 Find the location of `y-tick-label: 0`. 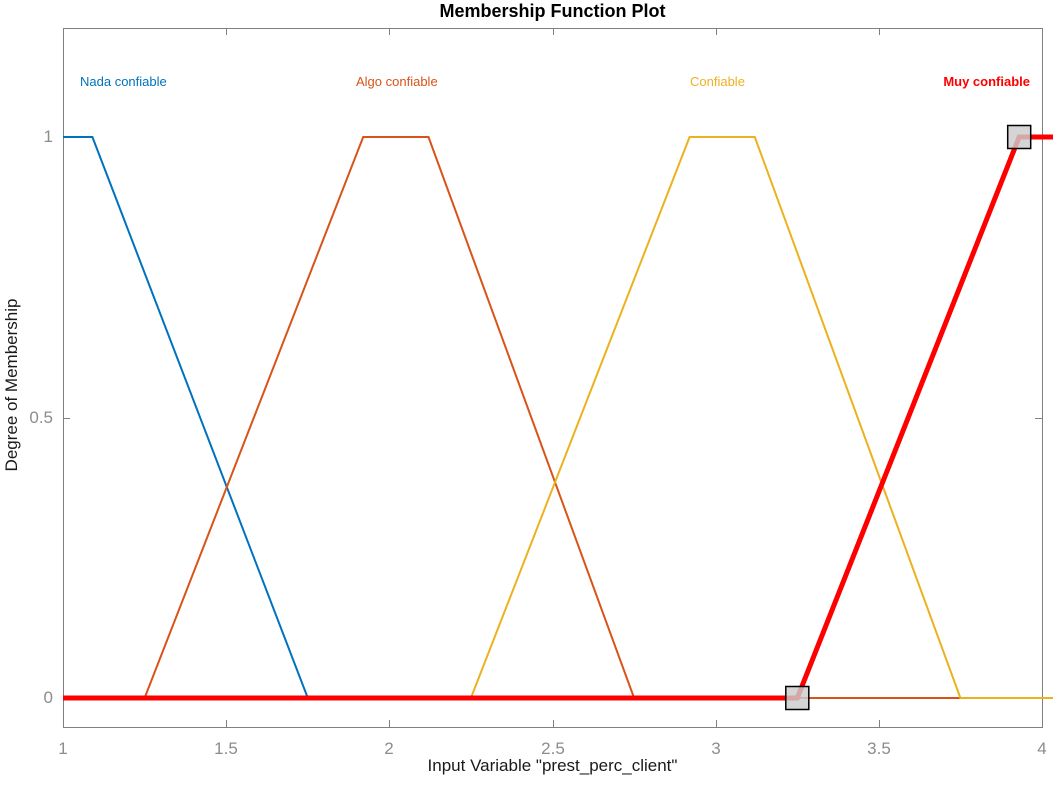

y-tick-label: 0 is located at coordinates (48, 697).